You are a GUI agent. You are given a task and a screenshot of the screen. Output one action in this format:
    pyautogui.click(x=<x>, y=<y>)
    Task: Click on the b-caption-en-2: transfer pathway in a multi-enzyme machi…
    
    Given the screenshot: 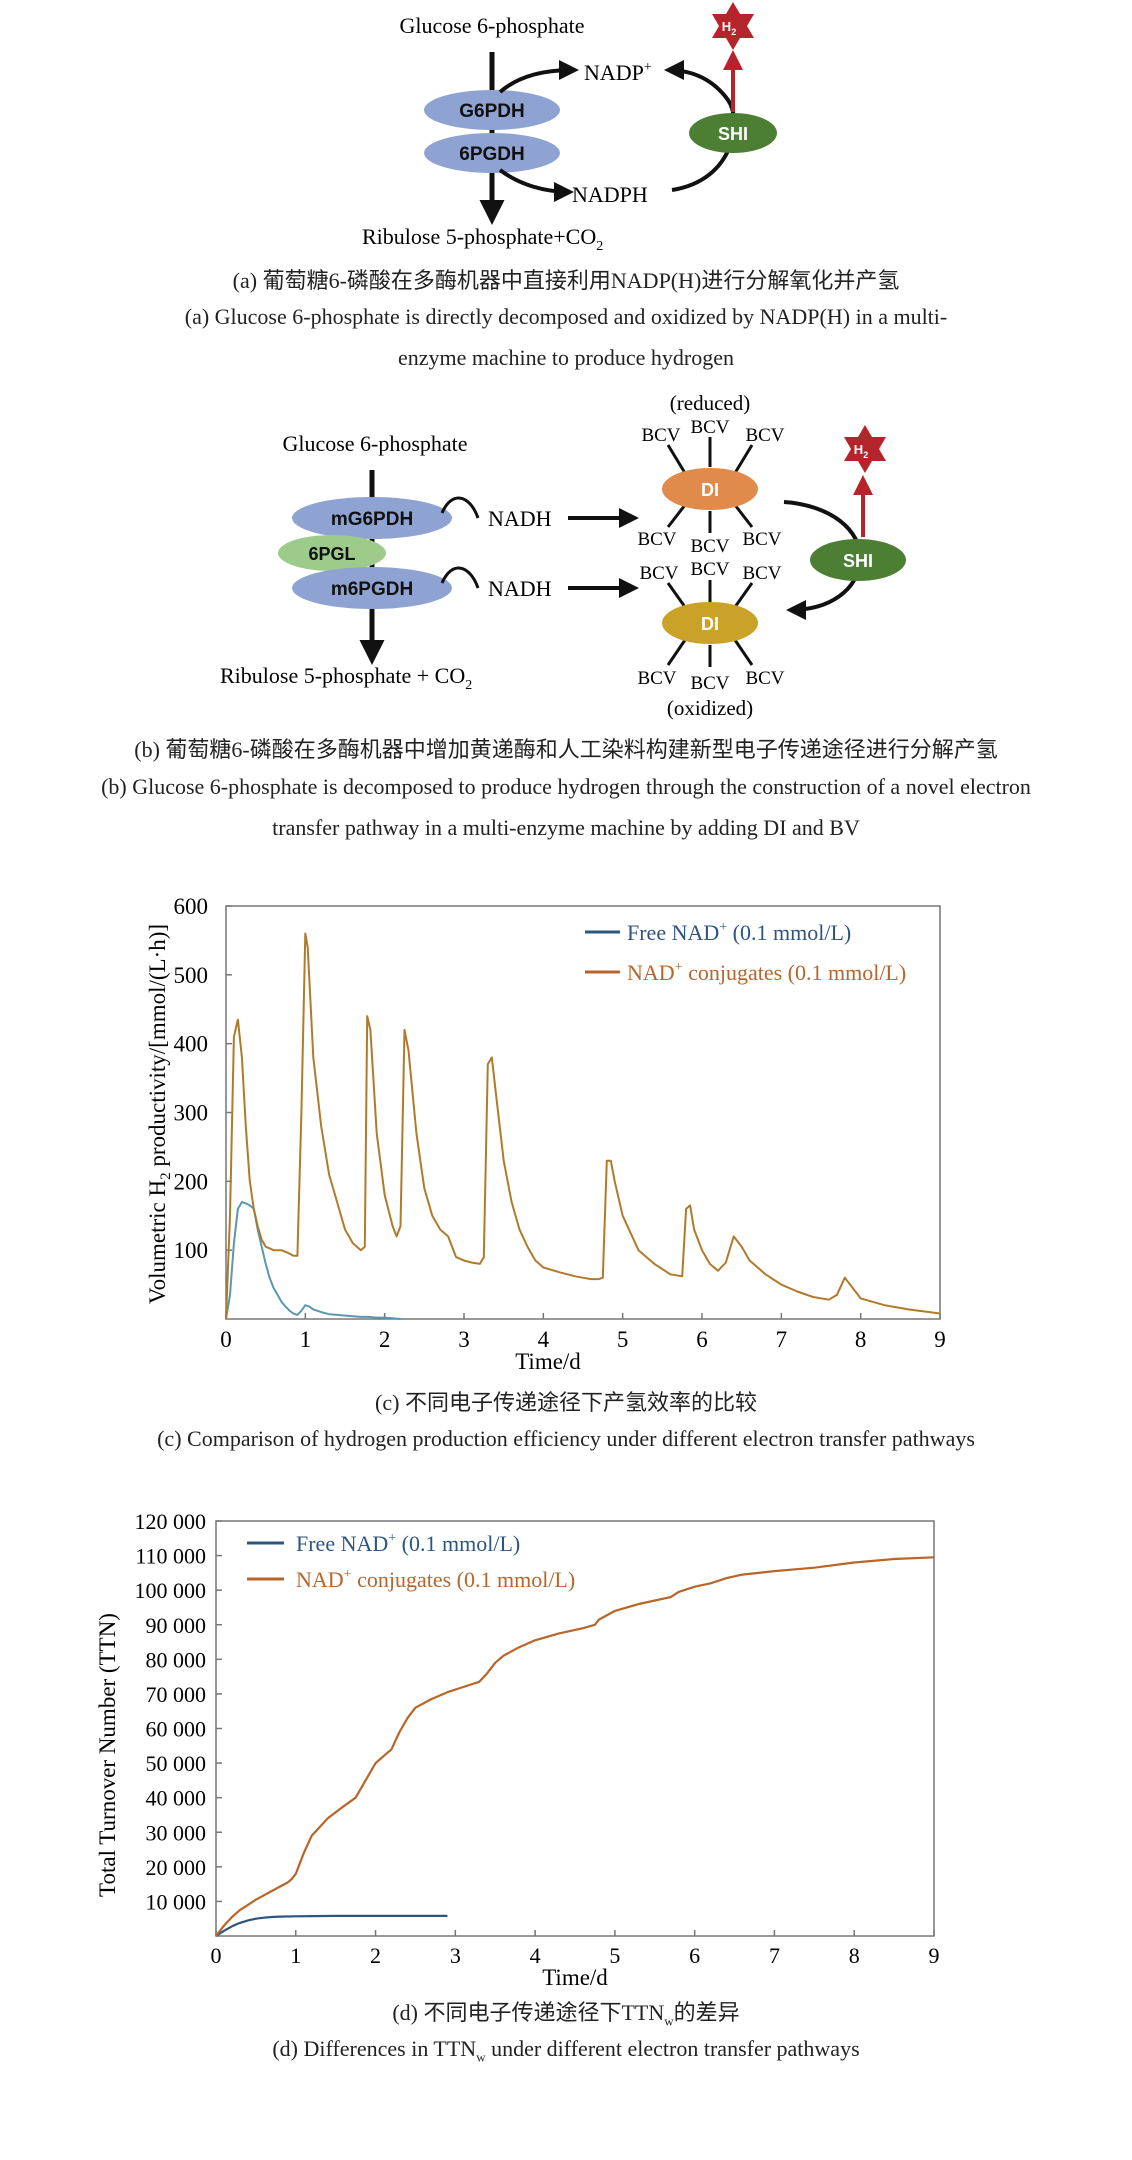 What is the action you would take?
    pyautogui.click(x=566, y=827)
    